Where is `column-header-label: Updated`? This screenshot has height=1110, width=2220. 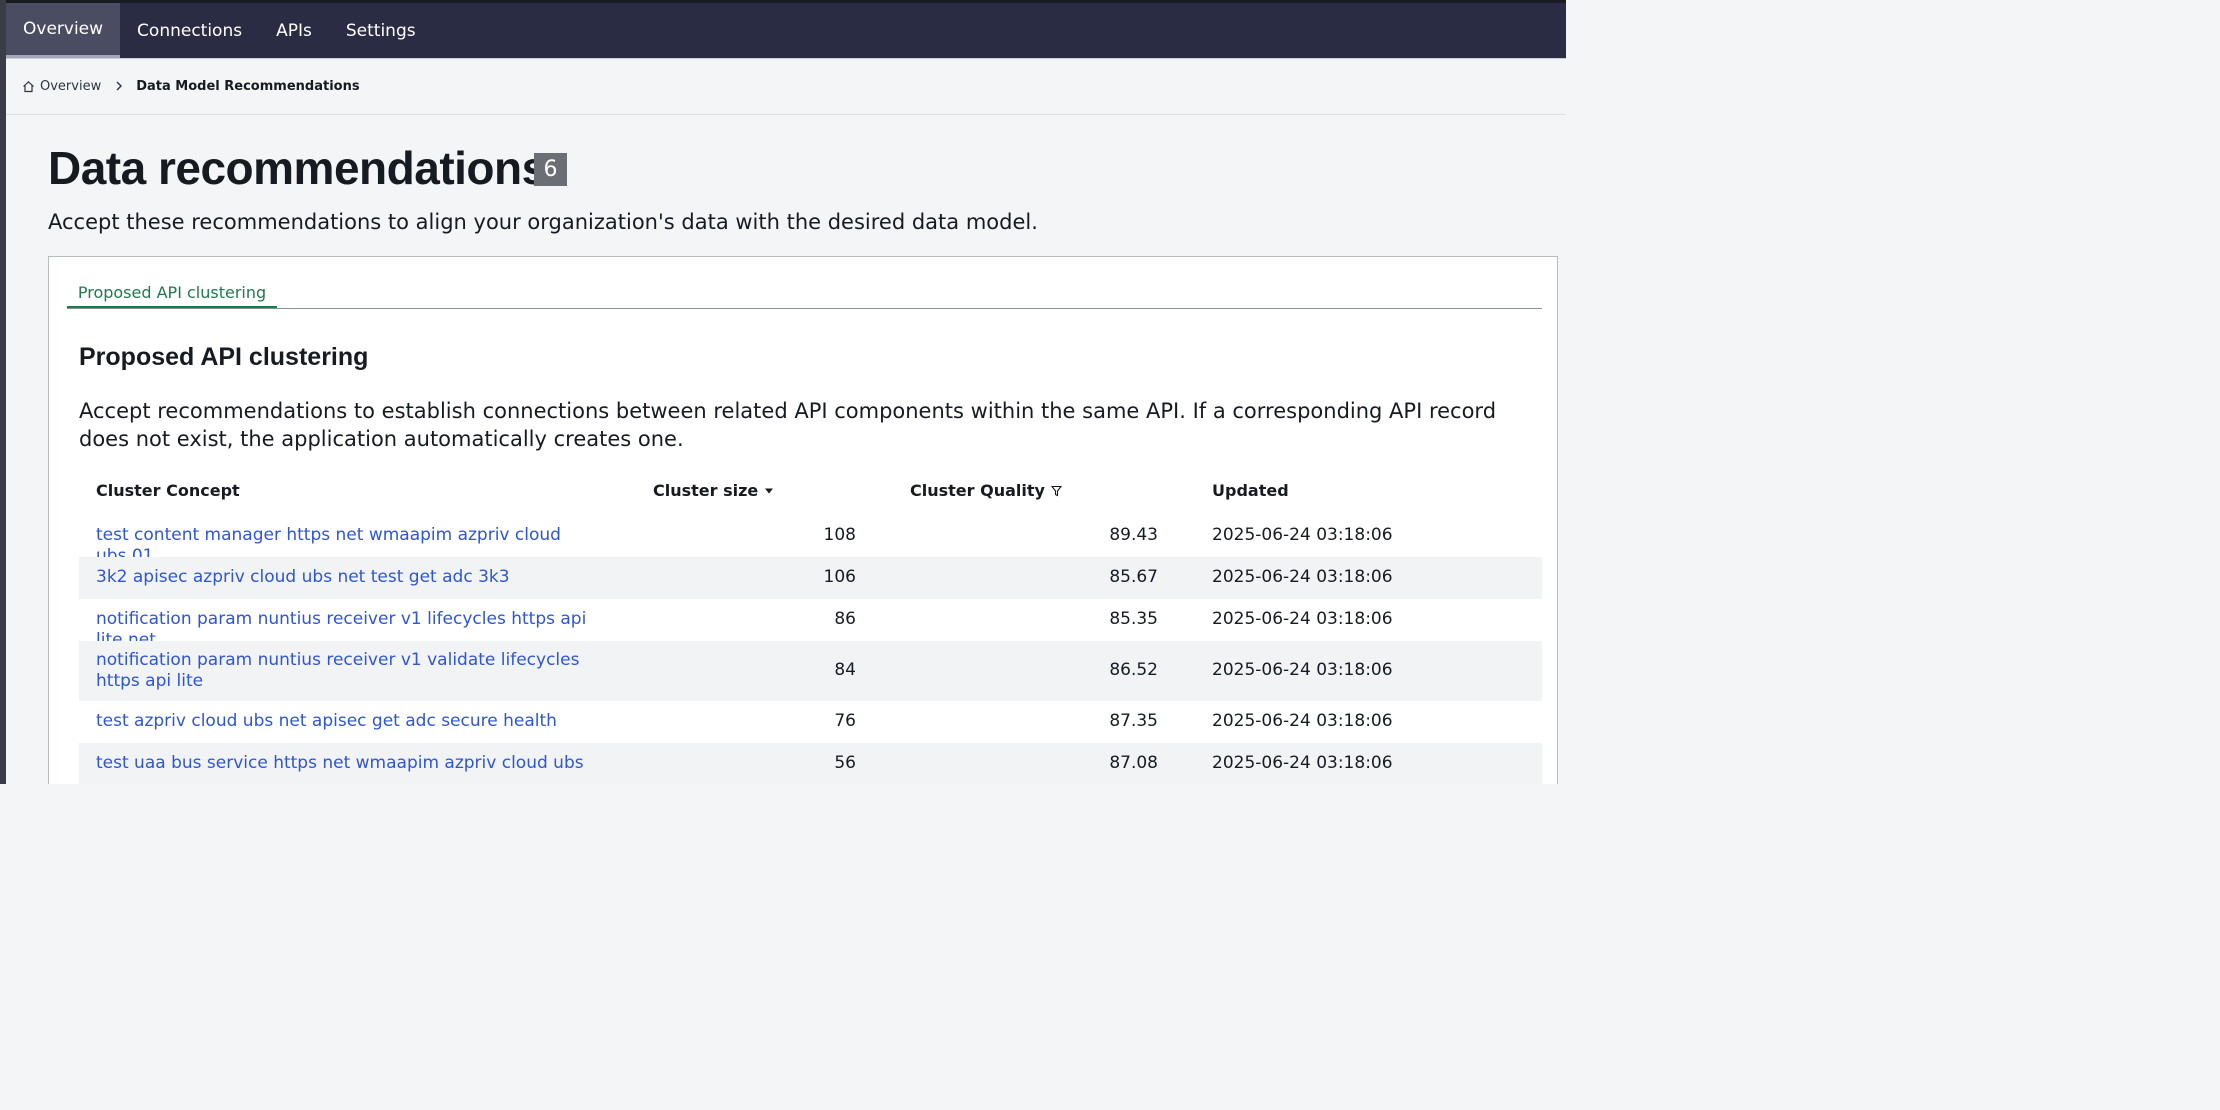 column-header-label: Updated is located at coordinates (1250, 490).